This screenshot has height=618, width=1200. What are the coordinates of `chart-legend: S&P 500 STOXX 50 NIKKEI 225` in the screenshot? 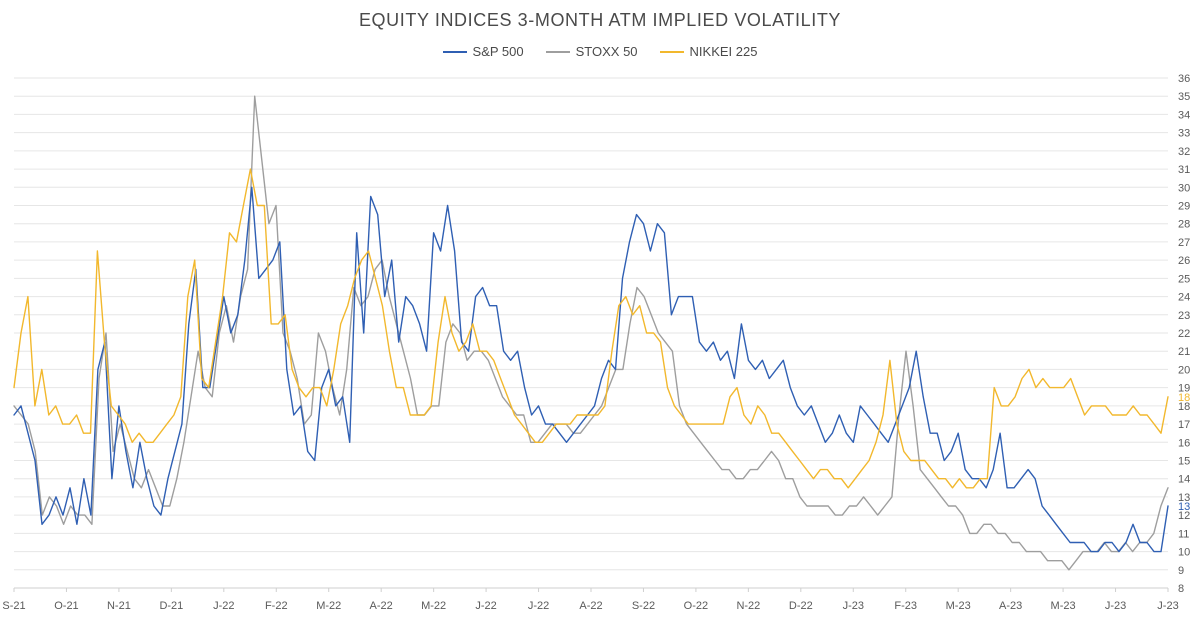 It's located at (600, 51).